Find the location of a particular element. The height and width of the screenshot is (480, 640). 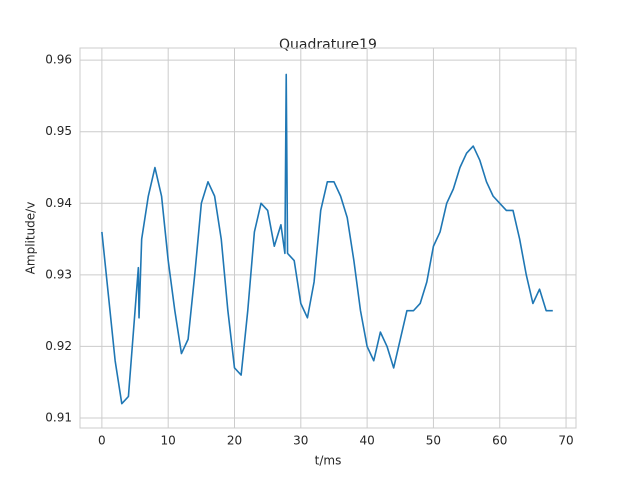

y-tick-label: 0.91 is located at coordinates (58, 417).